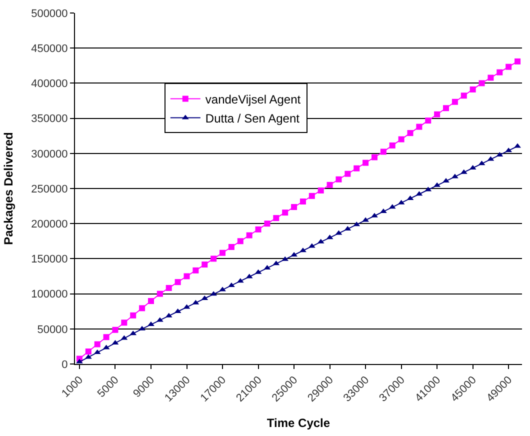 Image resolution: width=530 pixels, height=436 pixels. Describe the element at coordinates (65, 364) in the screenshot. I see `y-tick-label: 0` at that location.